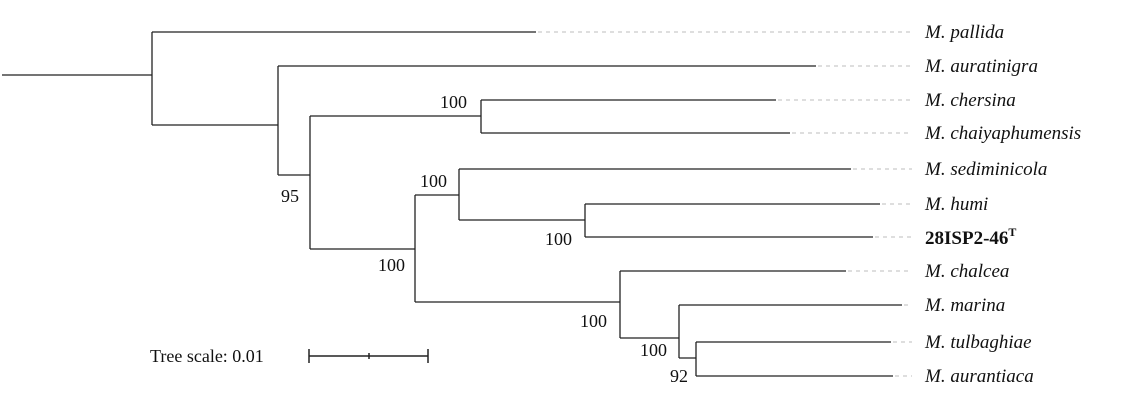  Describe the element at coordinates (978, 342) in the screenshot. I see `taxon-label-tulbaghiae: M. tulbaghiae` at that location.